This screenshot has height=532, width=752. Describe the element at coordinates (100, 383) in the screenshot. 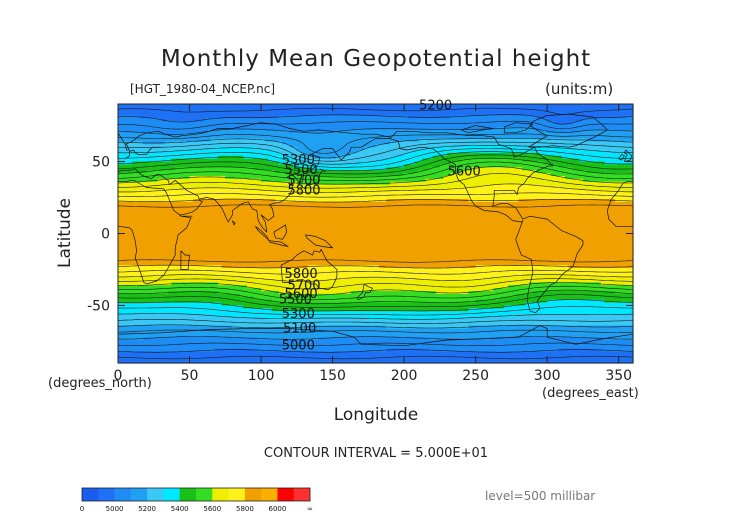

I see `y-axis-unit-label: (degrees_north)` at that location.